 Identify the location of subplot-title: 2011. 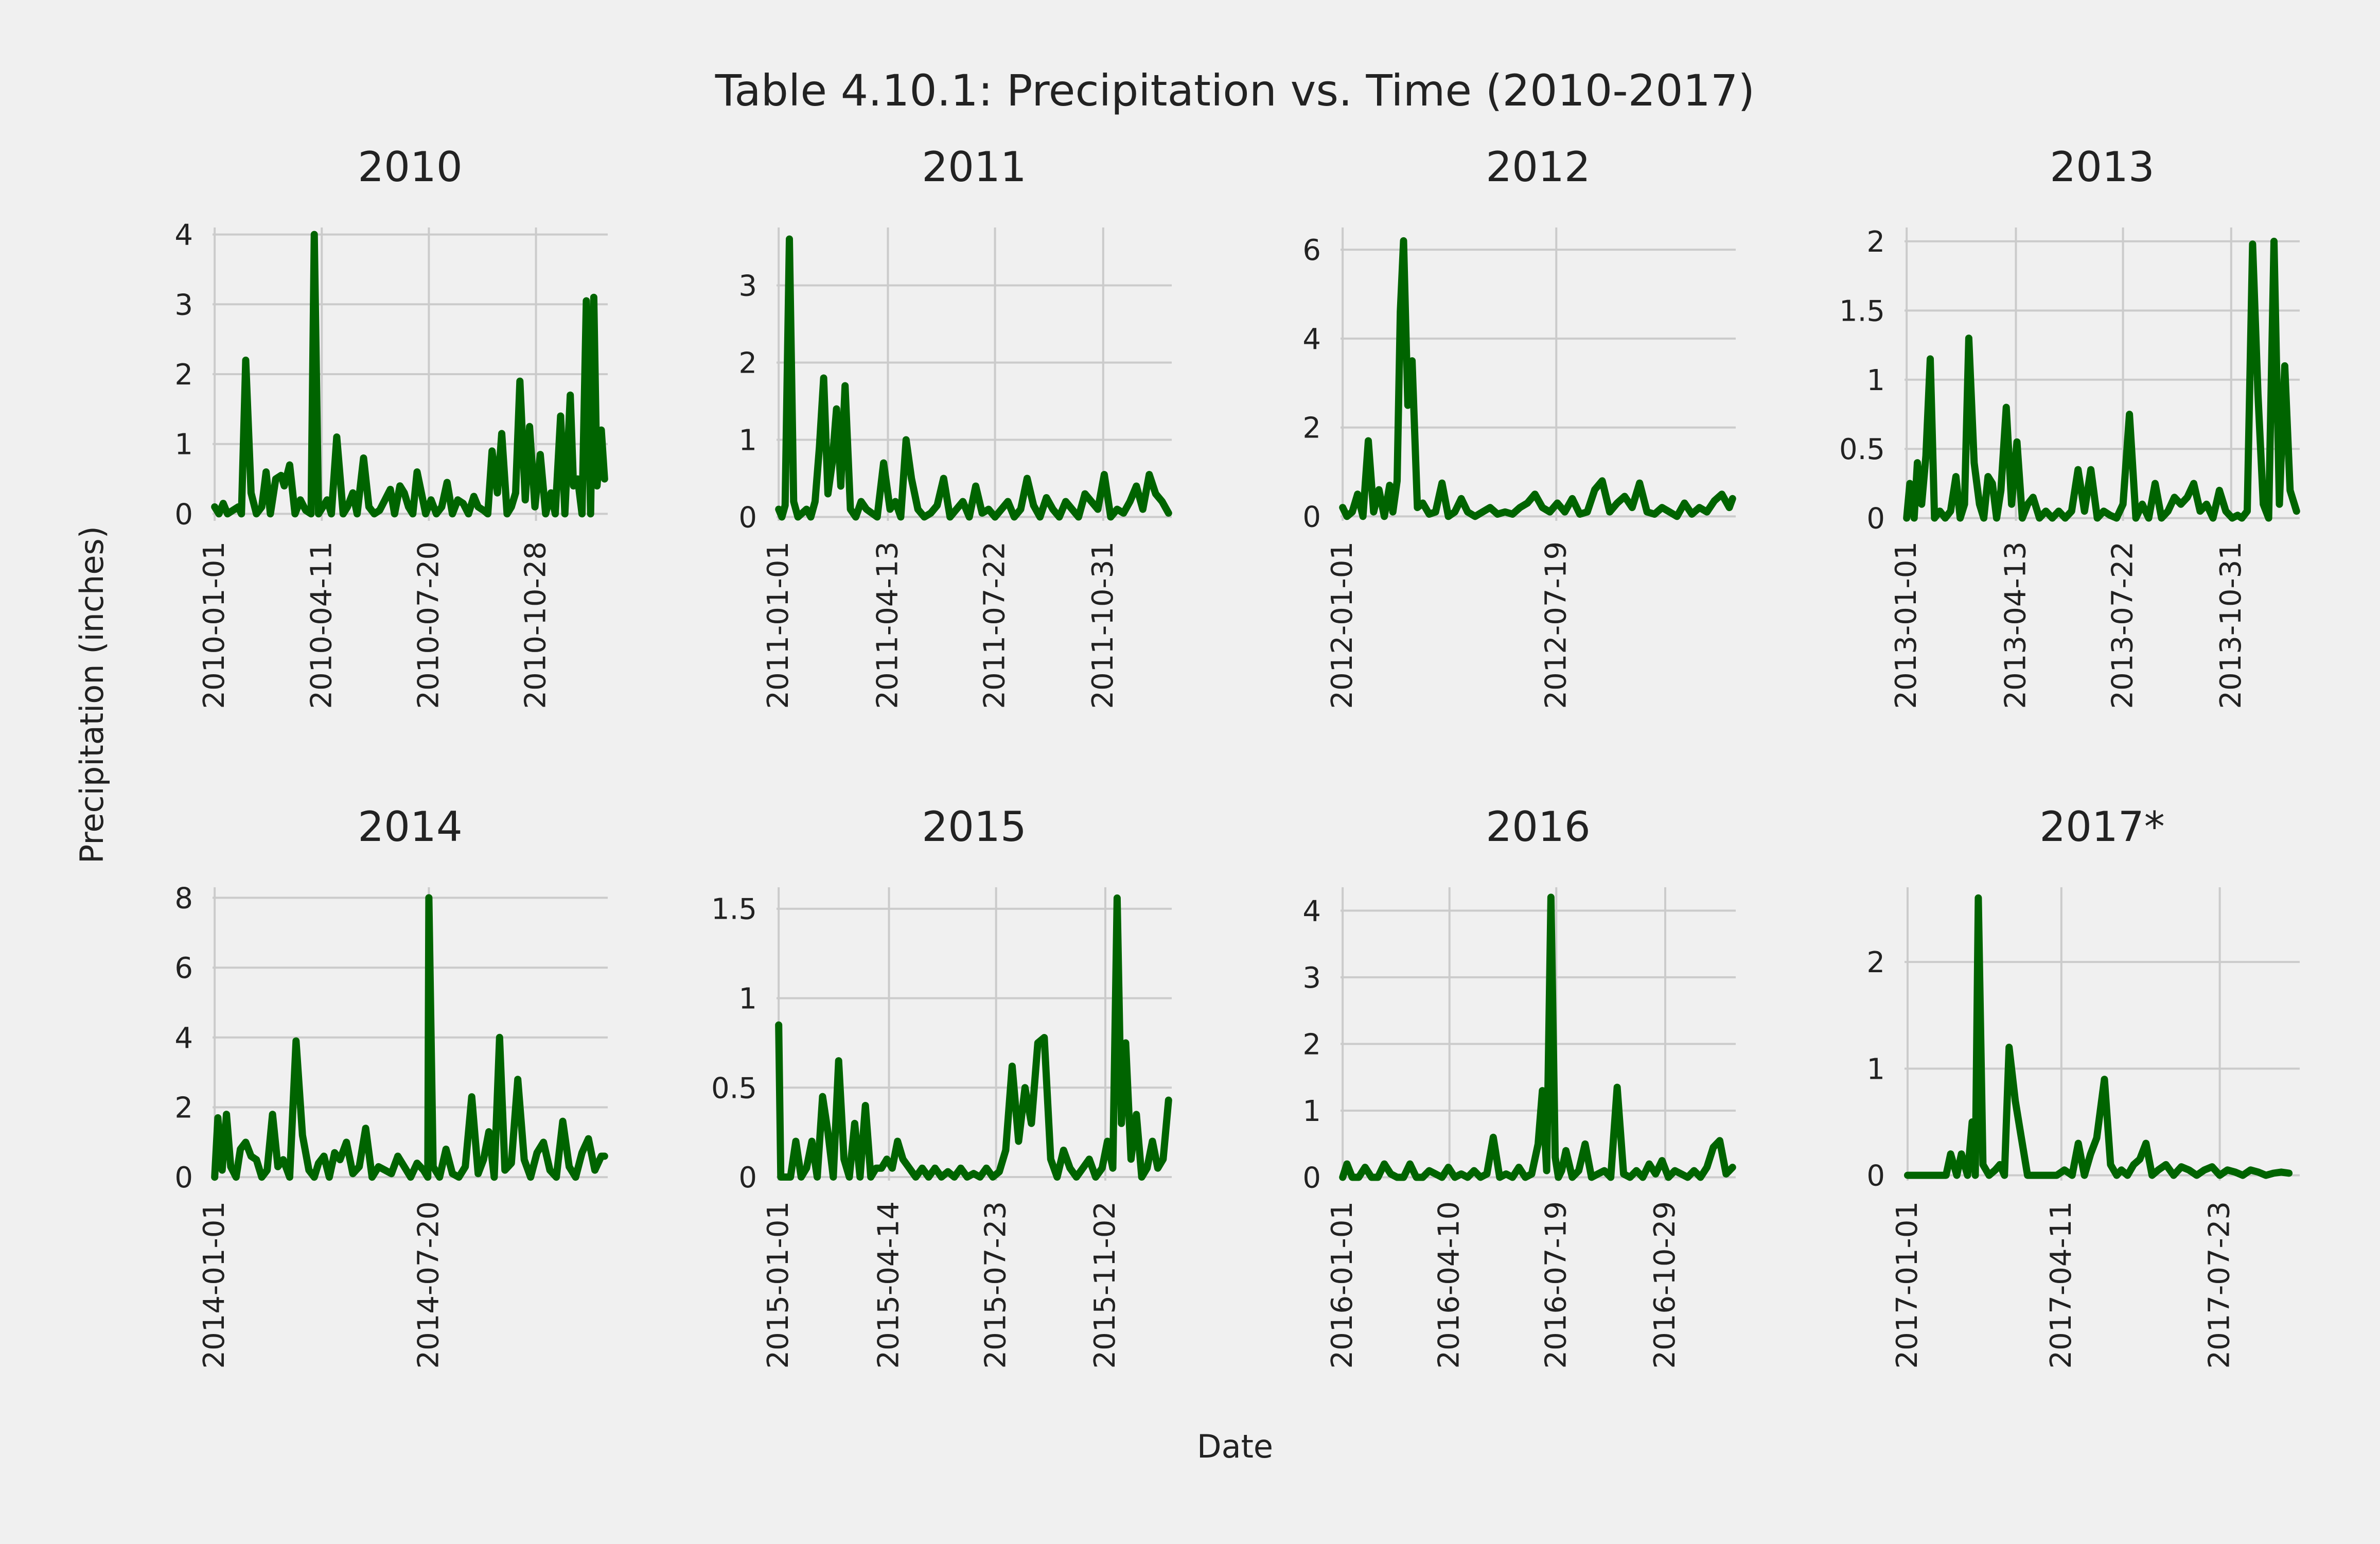
(974, 167).